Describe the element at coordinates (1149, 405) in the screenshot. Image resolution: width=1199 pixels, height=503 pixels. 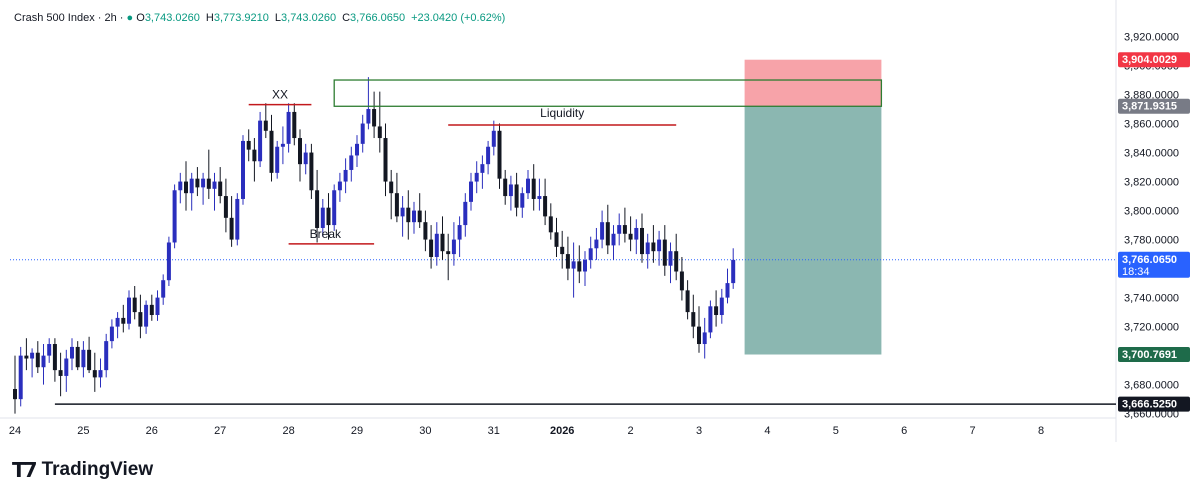
I see `price-axis-label-text: 3,666.5250` at that location.